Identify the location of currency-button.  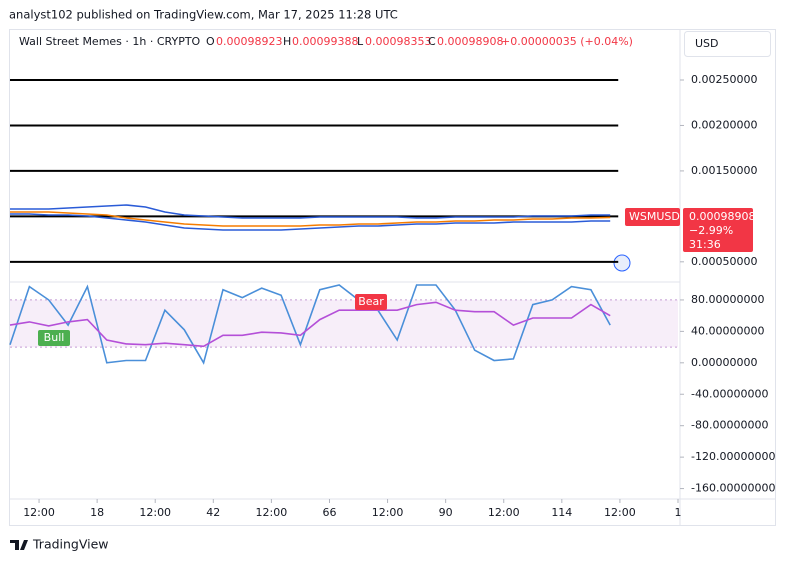
(727, 44).